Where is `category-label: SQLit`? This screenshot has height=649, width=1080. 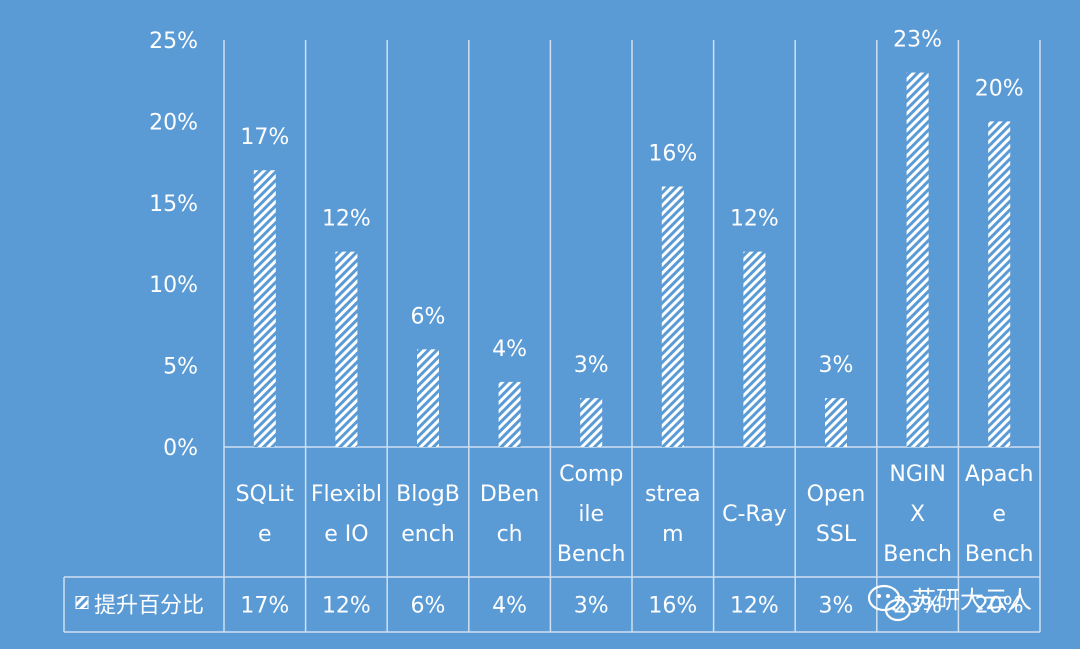
category-label: SQLit is located at coordinates (265, 494).